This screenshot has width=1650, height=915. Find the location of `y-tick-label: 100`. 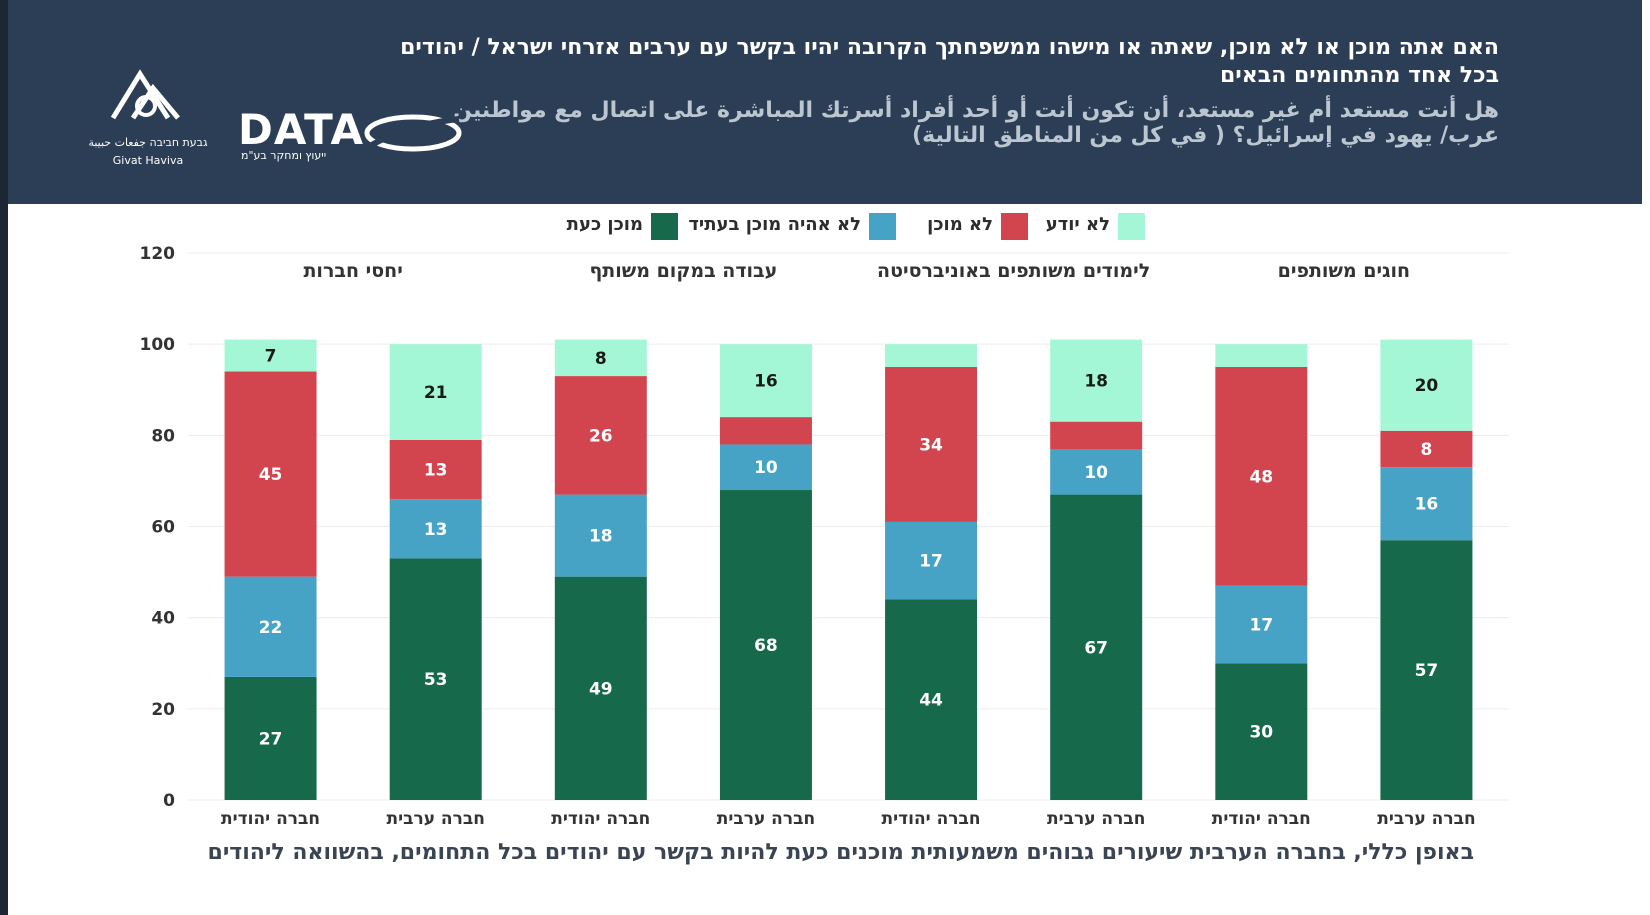

y-tick-label: 100 is located at coordinates (158, 345).